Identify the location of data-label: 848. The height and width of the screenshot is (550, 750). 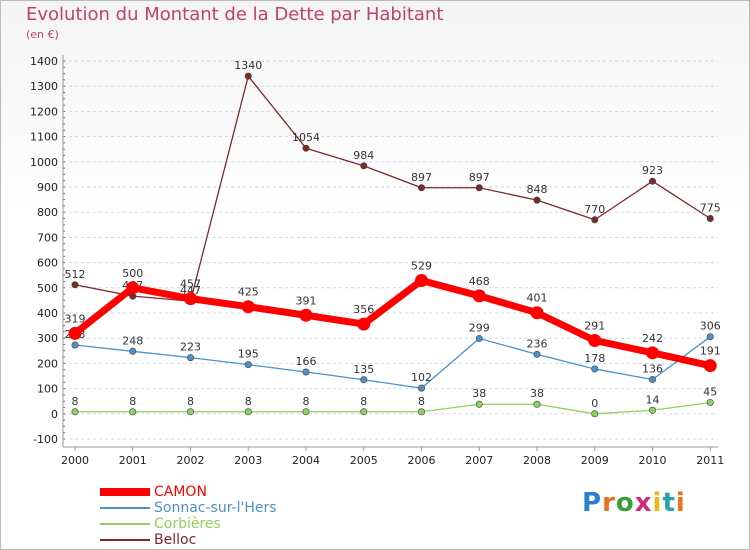
(537, 189).